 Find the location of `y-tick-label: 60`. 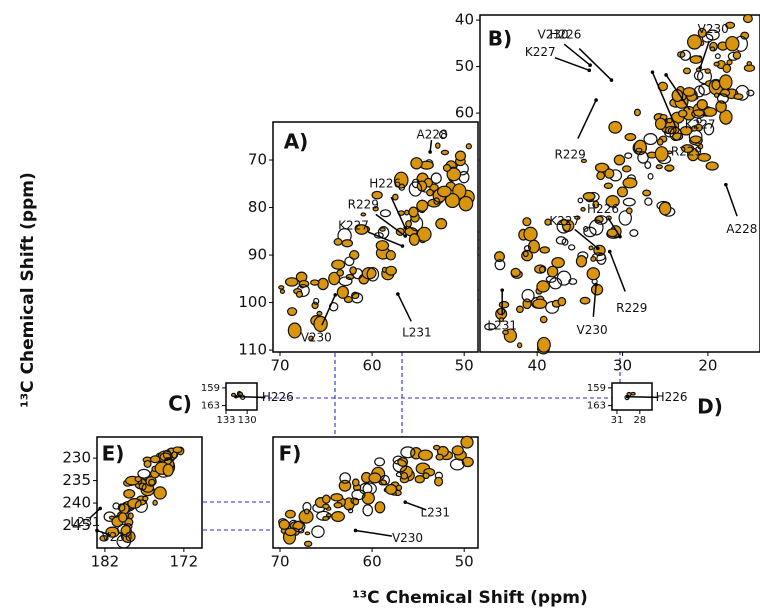

y-tick-label: 60 is located at coordinates (464, 113).